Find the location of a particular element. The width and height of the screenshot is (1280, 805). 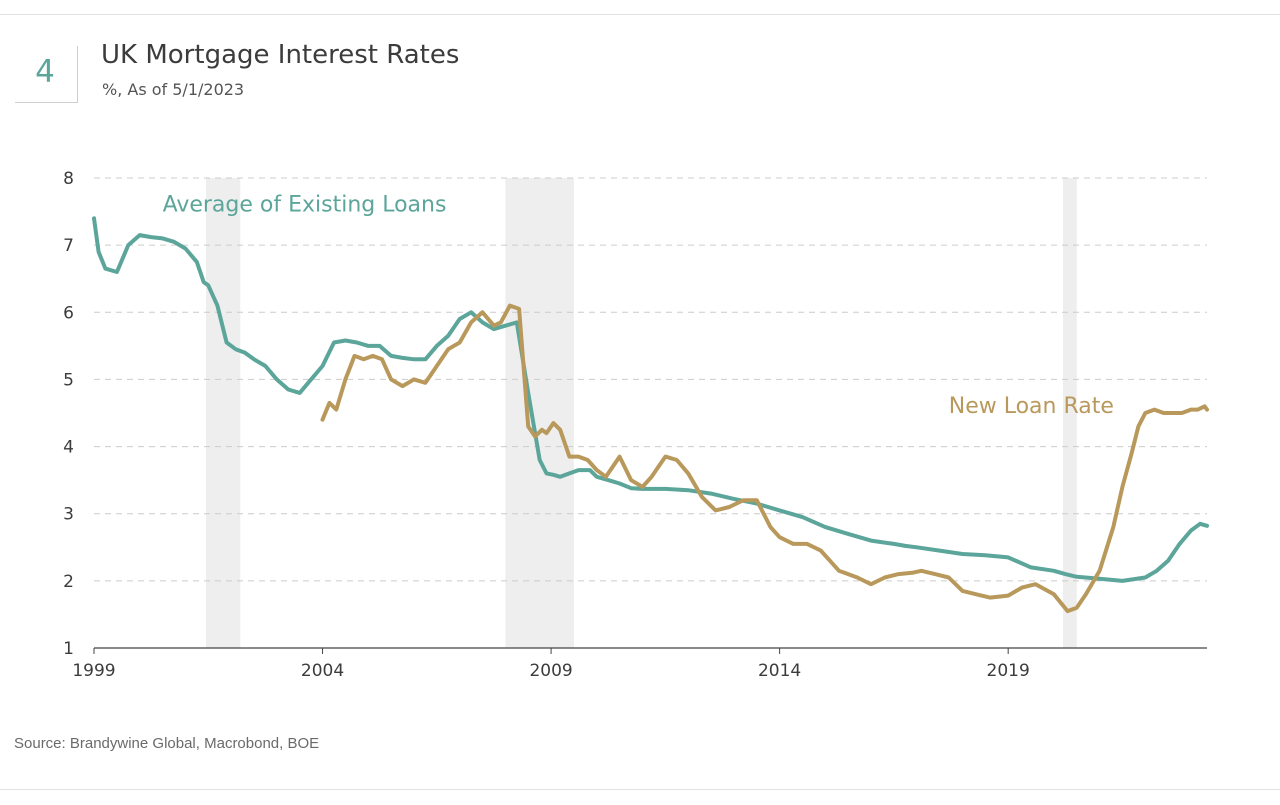

x-tick-label: 2019 is located at coordinates (1008, 671).